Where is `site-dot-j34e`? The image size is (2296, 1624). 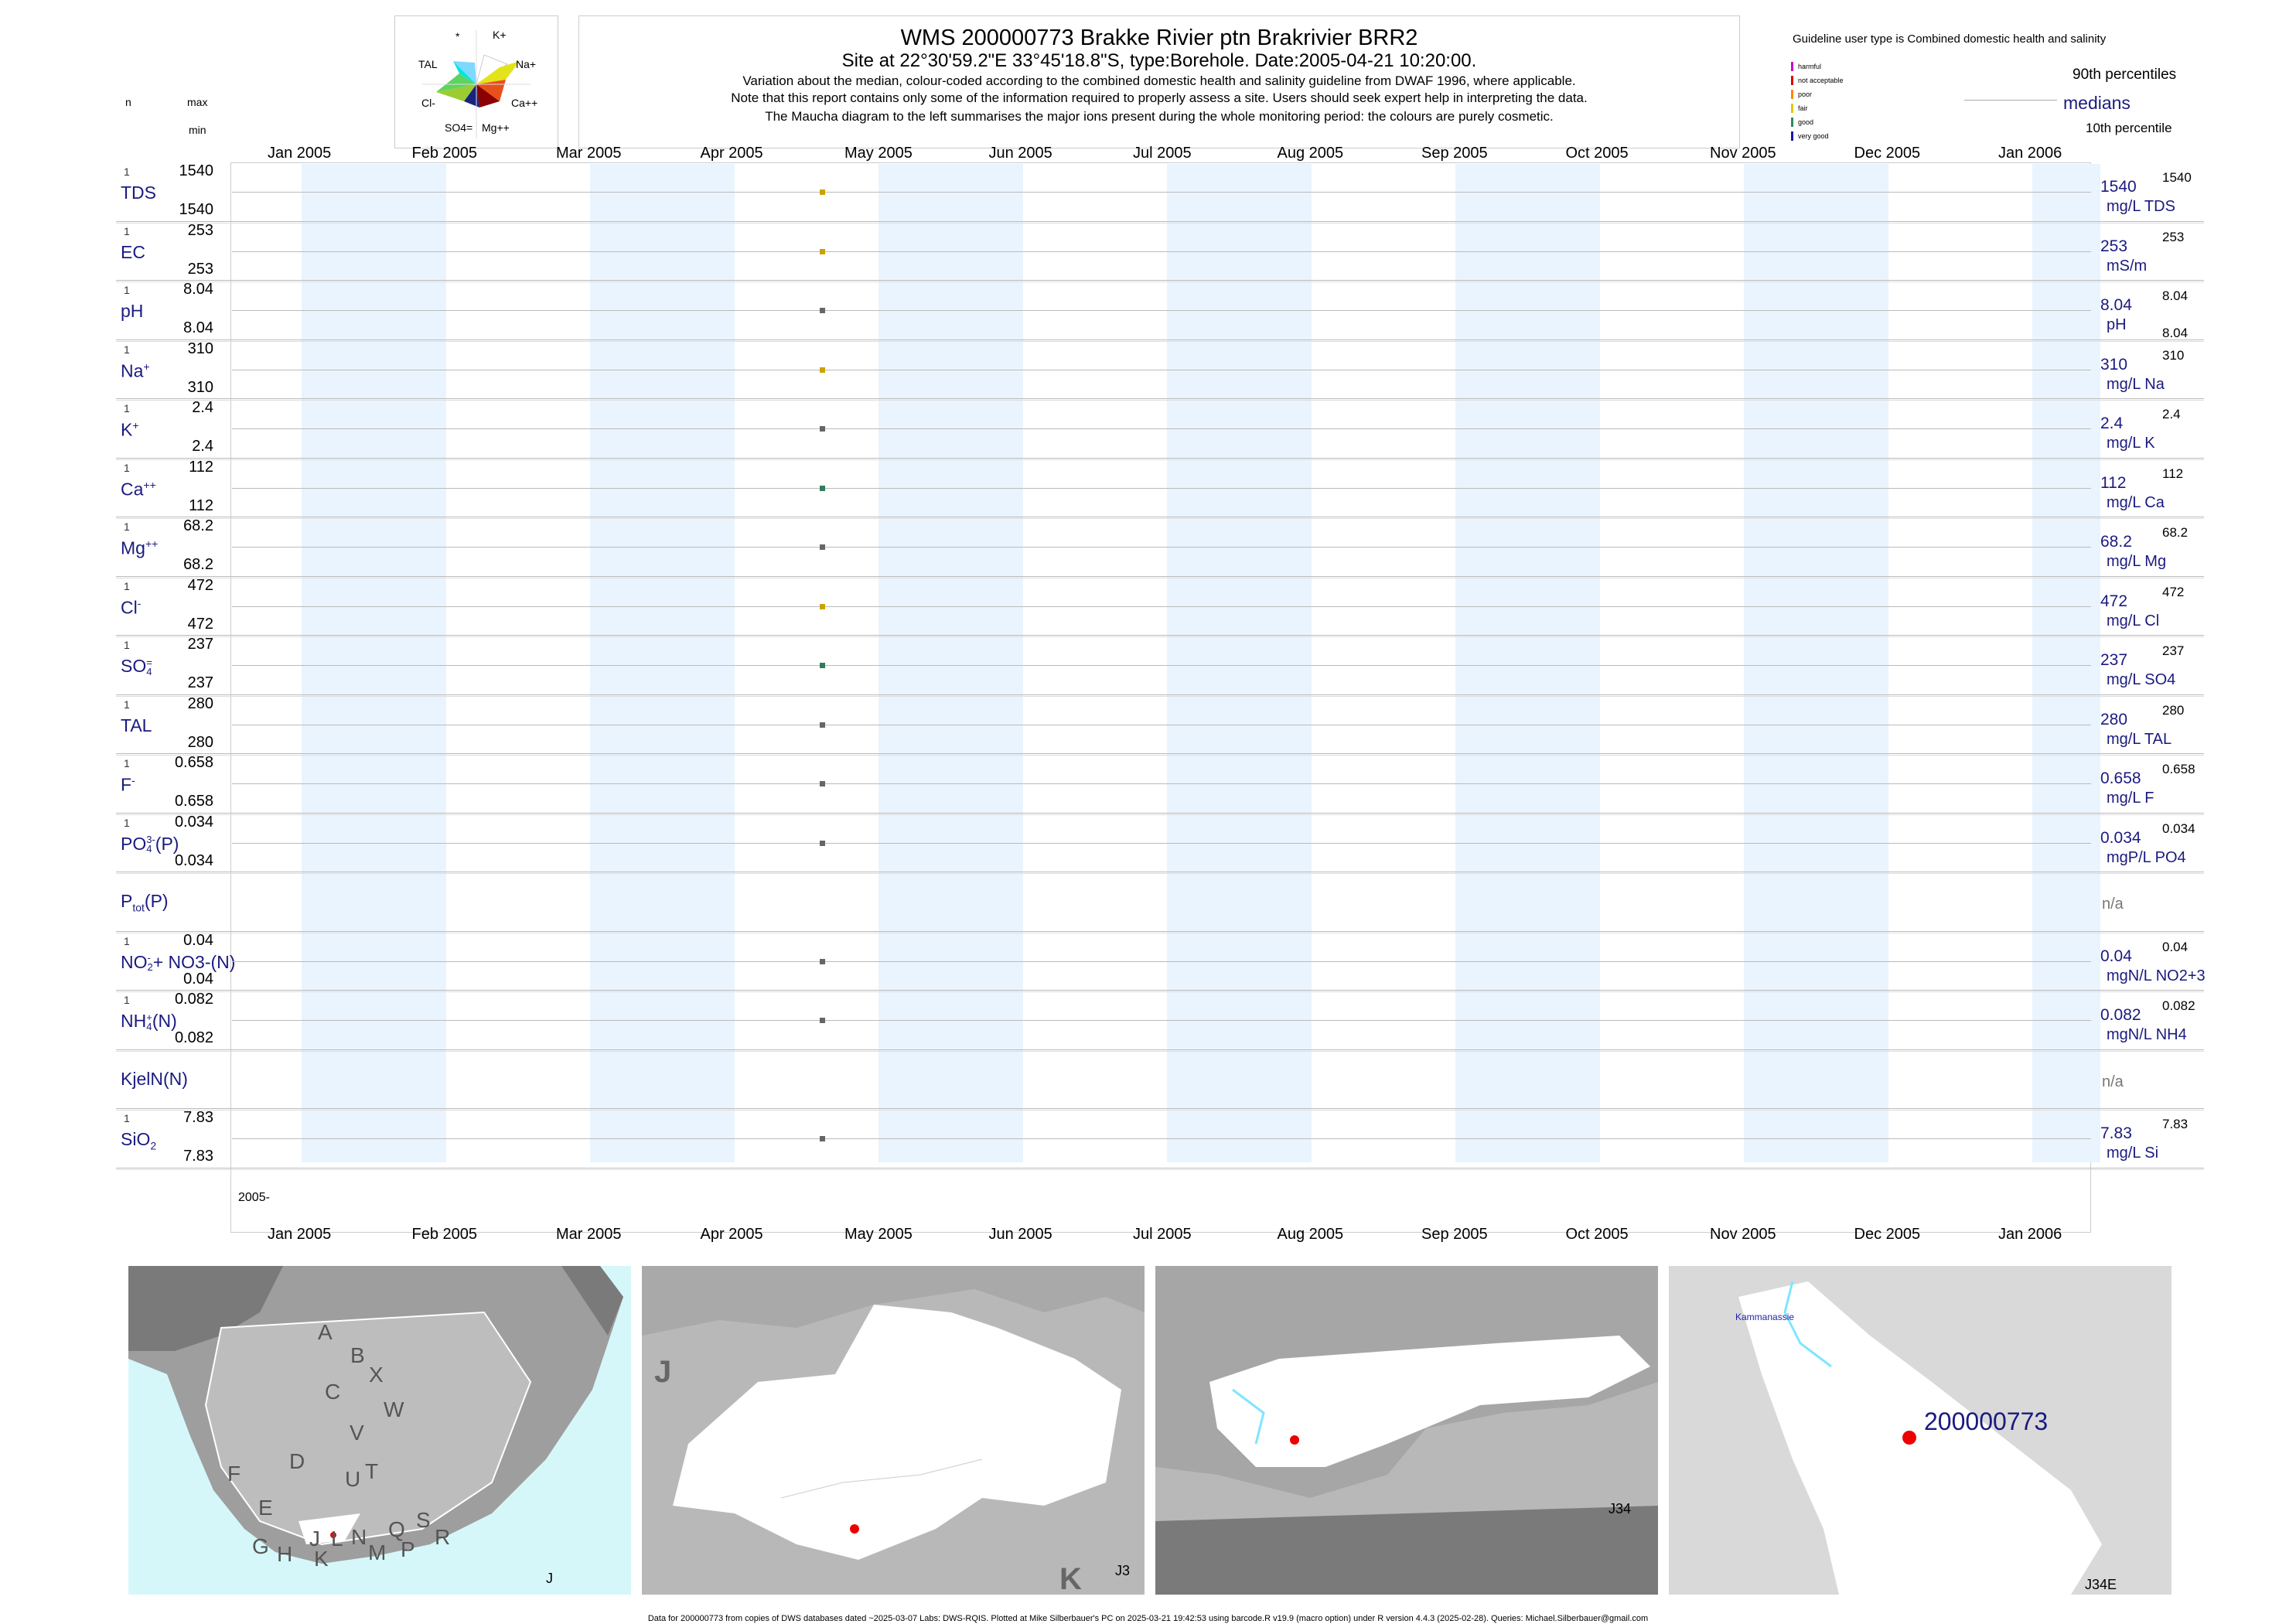
site-dot-j34e is located at coordinates (1909, 1438).